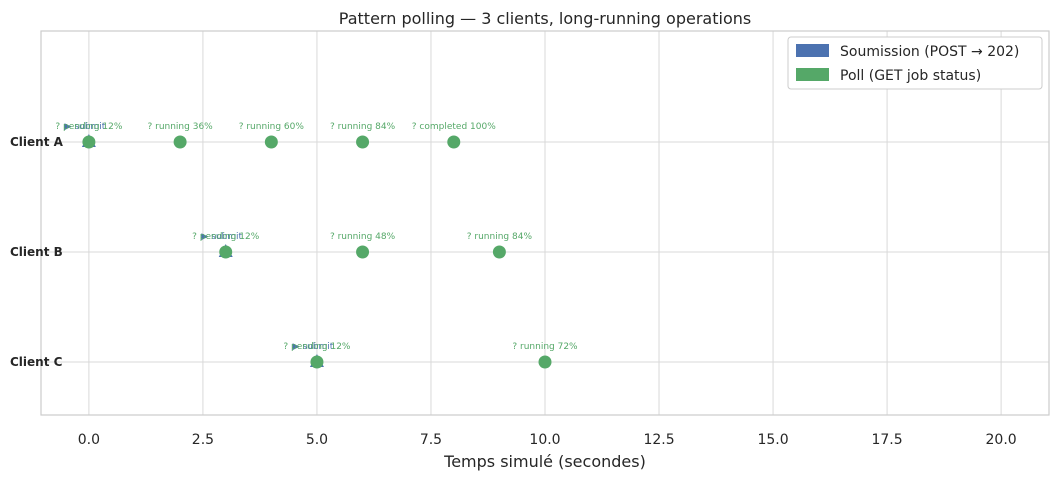 Image resolution: width=1059 pixels, height=479 pixels. Describe the element at coordinates (317, 440) in the screenshot. I see `x-tick-label: 5.0` at that location.